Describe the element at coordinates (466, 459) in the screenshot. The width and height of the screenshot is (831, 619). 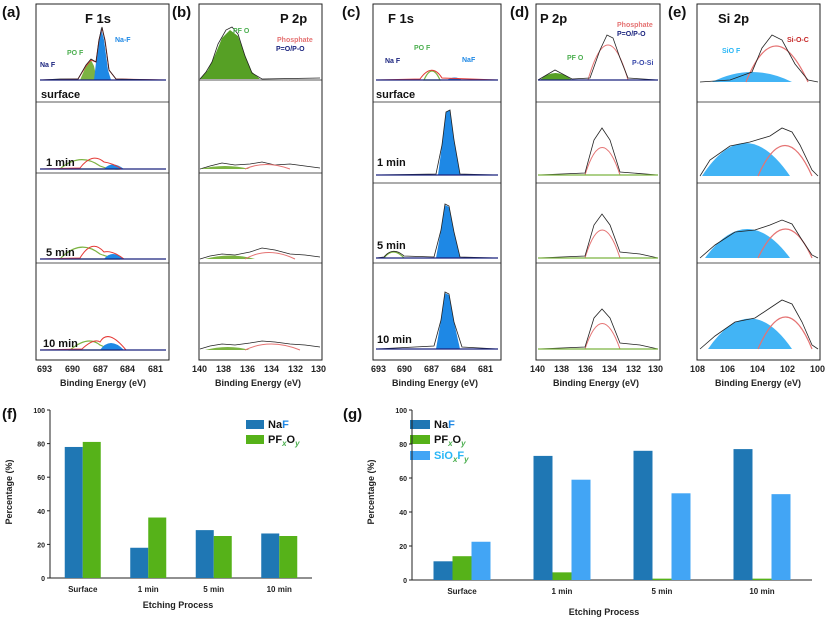
I see `legend-g-y2-sub: y` at that location.